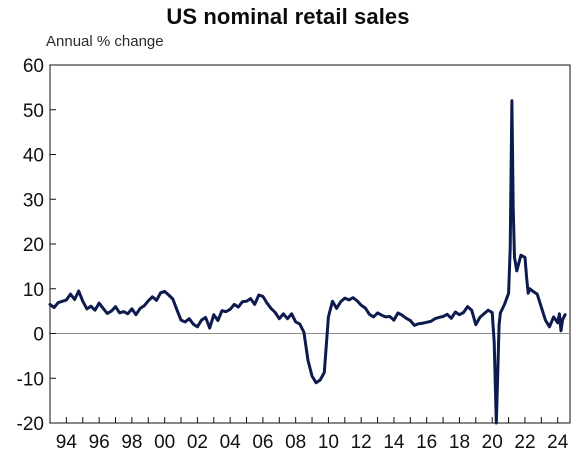 This screenshot has height=457, width=576. Describe the element at coordinates (288, 16) in the screenshot. I see `chart-title: US nominal retail sales` at that location.